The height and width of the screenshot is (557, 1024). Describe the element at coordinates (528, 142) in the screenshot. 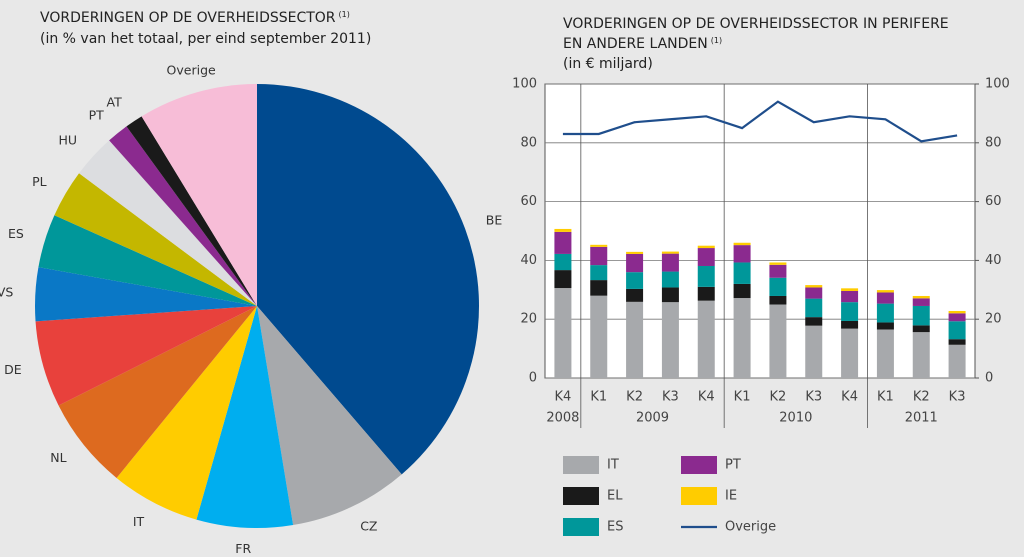

I see `y-tick-label: 80` at that location.